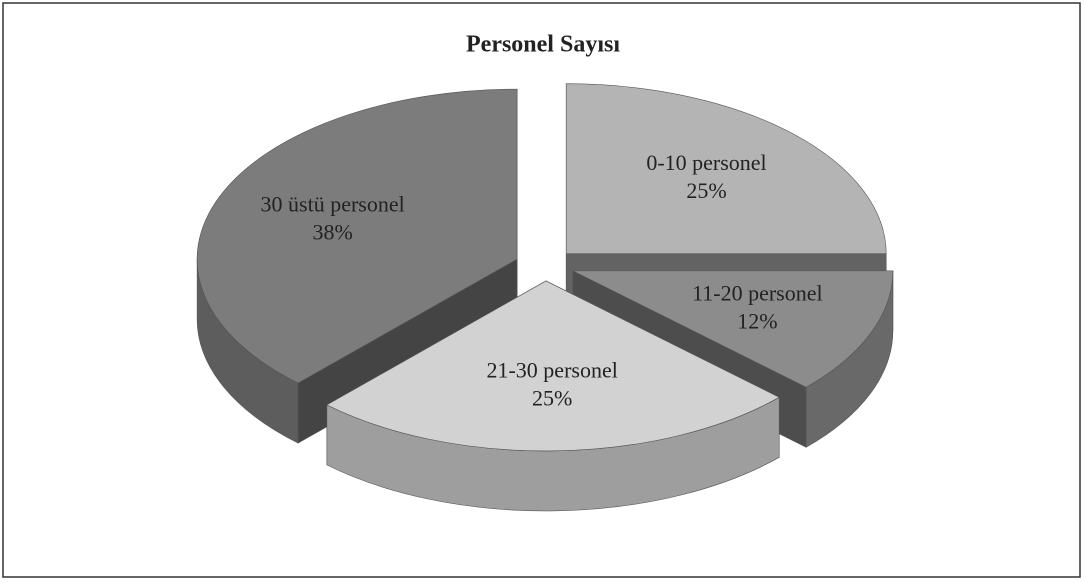 Image resolution: width=1086 pixels, height=583 pixels. I want to click on slice-value-label: 38%, so click(332, 231).